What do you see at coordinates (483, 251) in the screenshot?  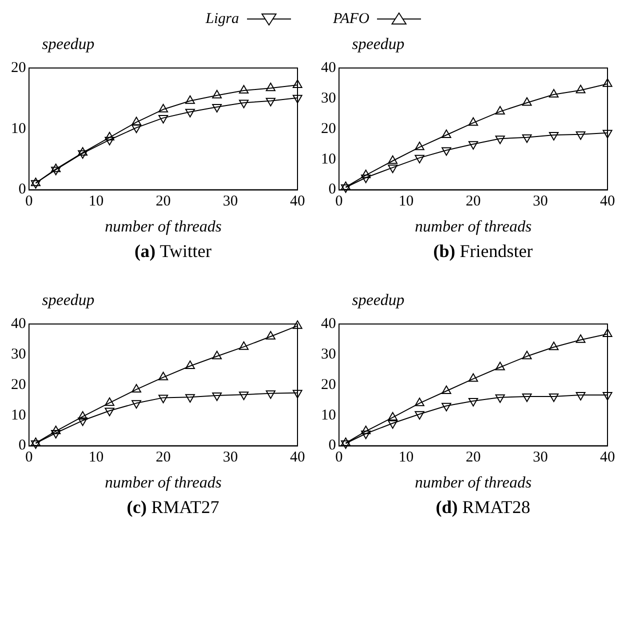 I see `text: (b) Friendster` at bounding box center [483, 251].